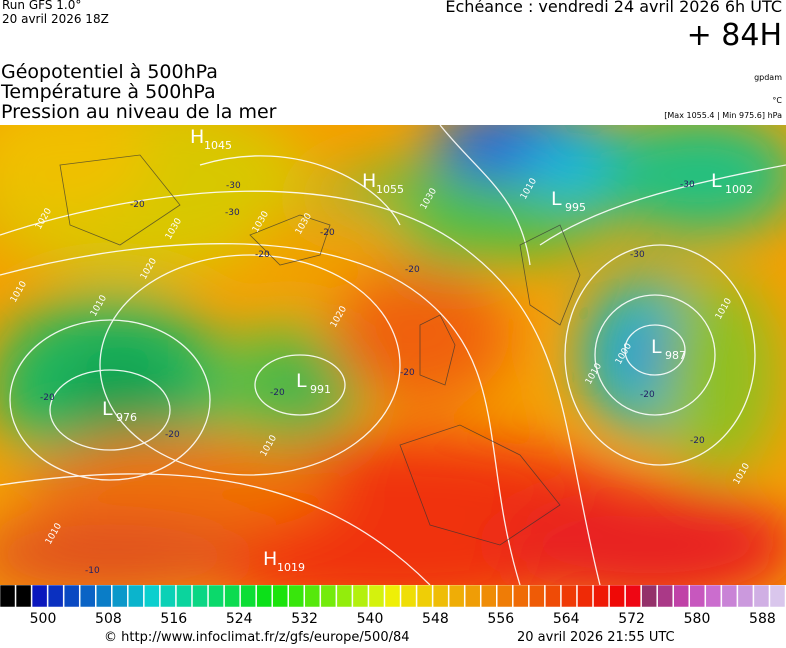 This screenshot has height=648, width=786. I want to click on pressure-value: 976, so click(126, 417).